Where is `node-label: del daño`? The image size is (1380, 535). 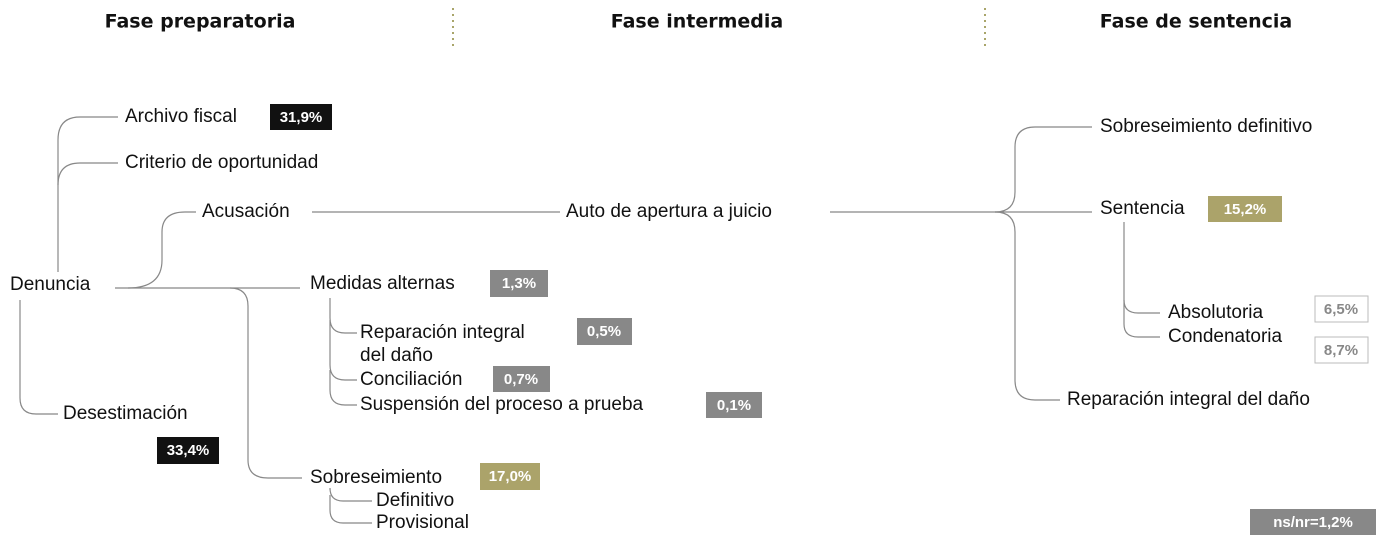
node-label: del daño is located at coordinates (396, 355).